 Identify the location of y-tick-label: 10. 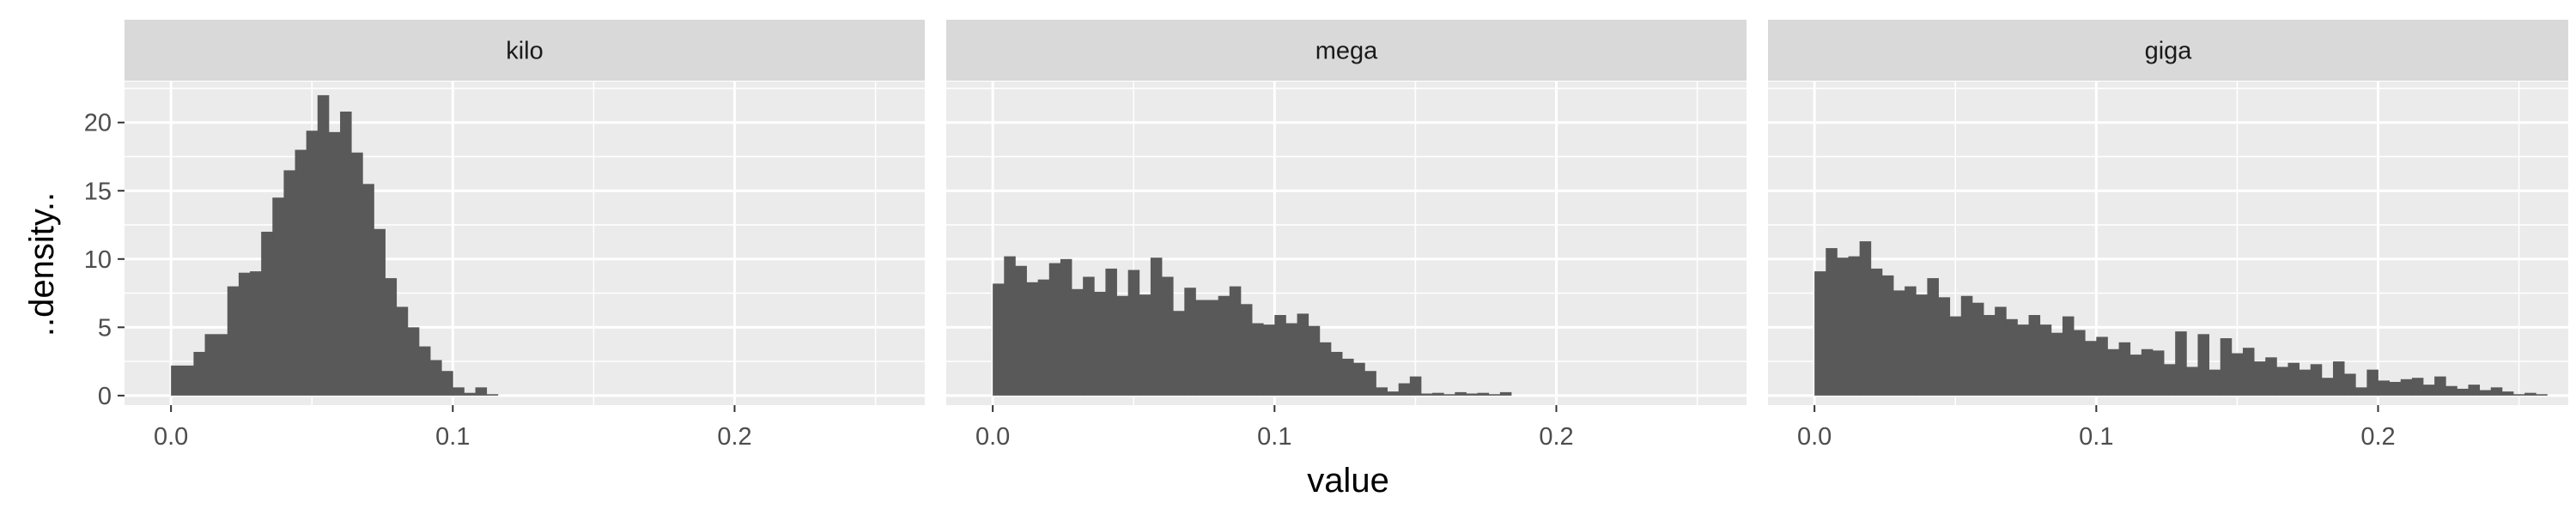
(98, 260).